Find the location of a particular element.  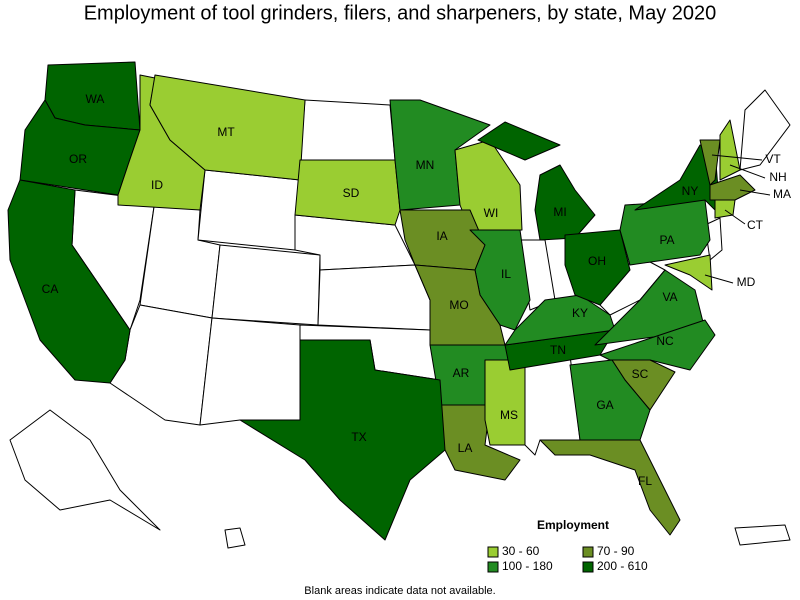

state-label: MN is located at coordinates (425, 165).